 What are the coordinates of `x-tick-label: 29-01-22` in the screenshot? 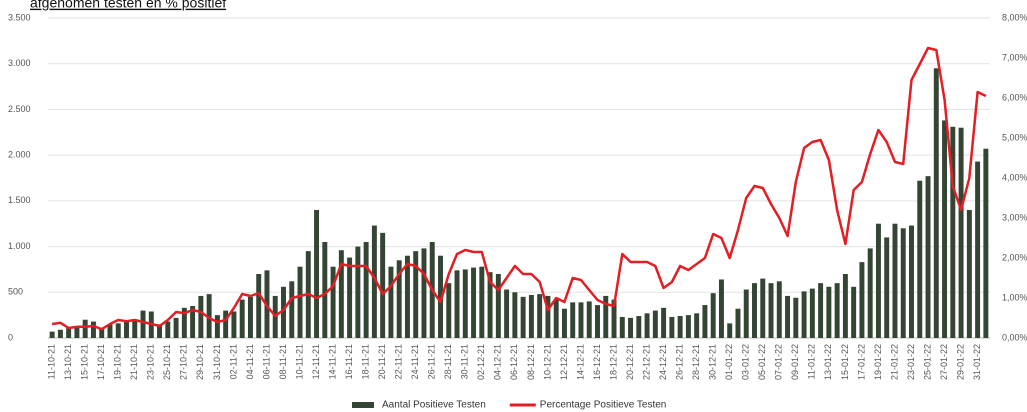 It's located at (960, 362).